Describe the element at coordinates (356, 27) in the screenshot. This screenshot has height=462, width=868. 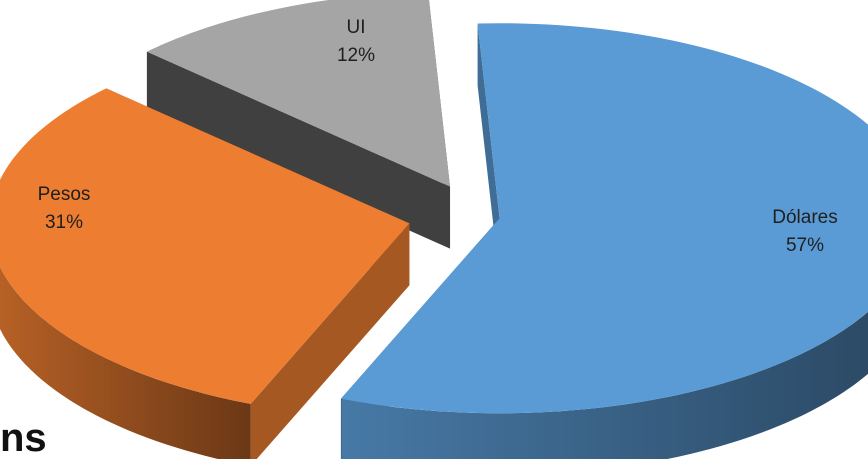
I see `slice-label-ui-name: UI` at that location.